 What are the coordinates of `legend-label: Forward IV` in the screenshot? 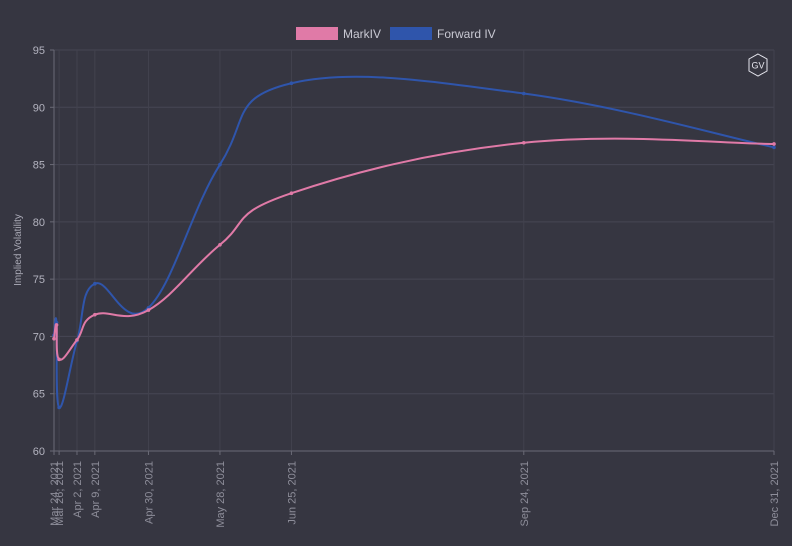 It's located at (466, 34).